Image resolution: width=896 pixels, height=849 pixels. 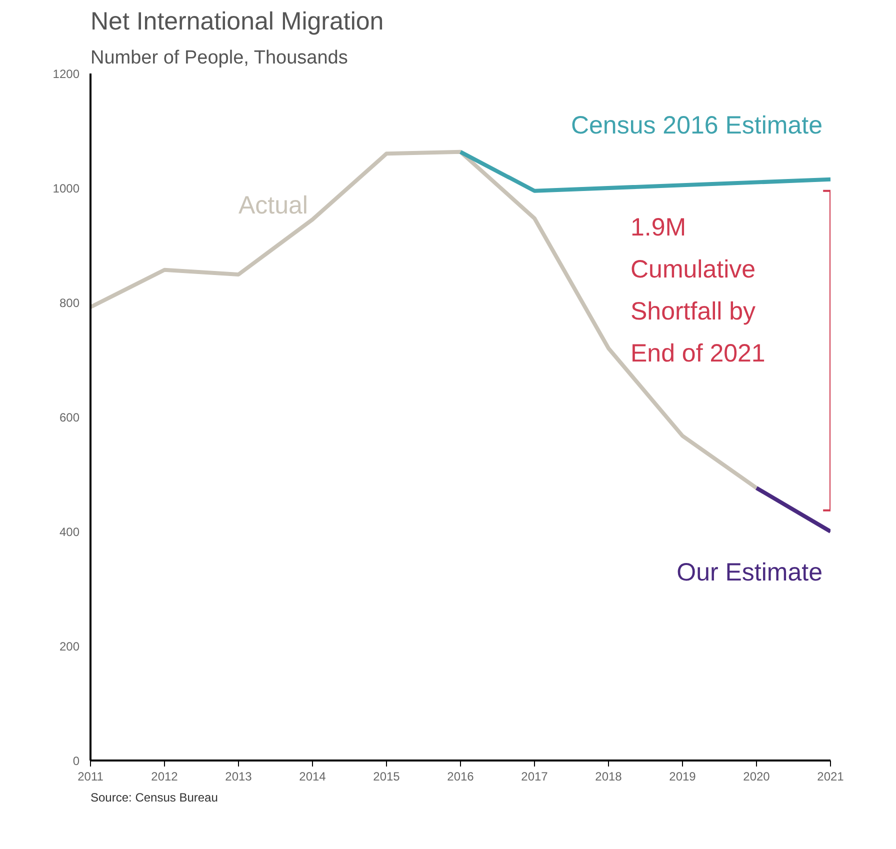 I want to click on series-label: Actual, so click(x=273, y=205).